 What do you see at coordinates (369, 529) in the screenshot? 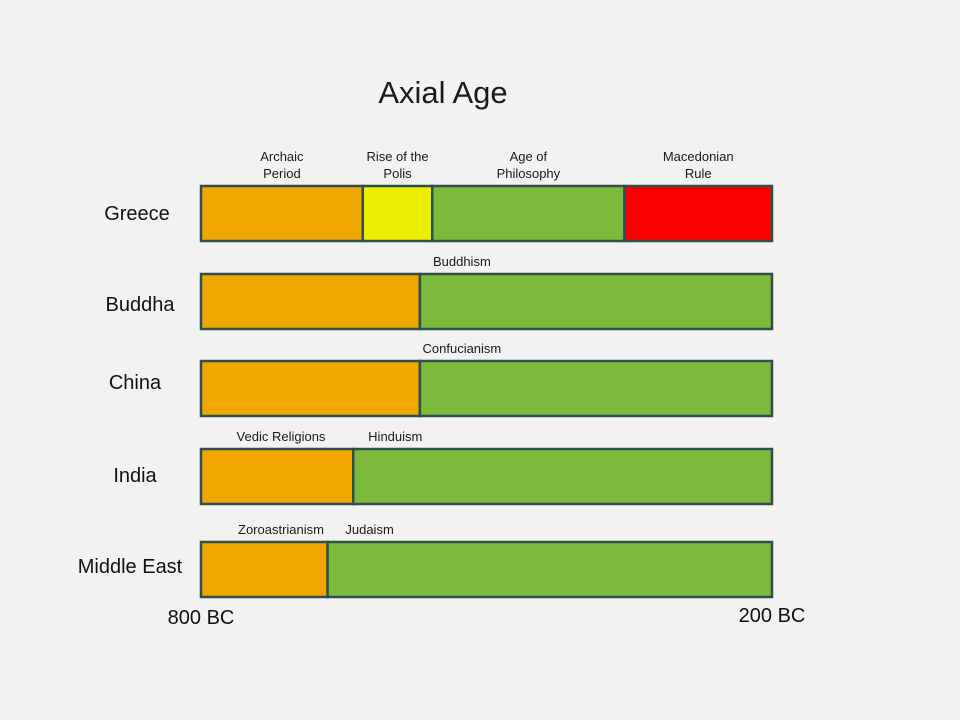
I see `segment-label-middle-east-1: Judaism` at bounding box center [369, 529].